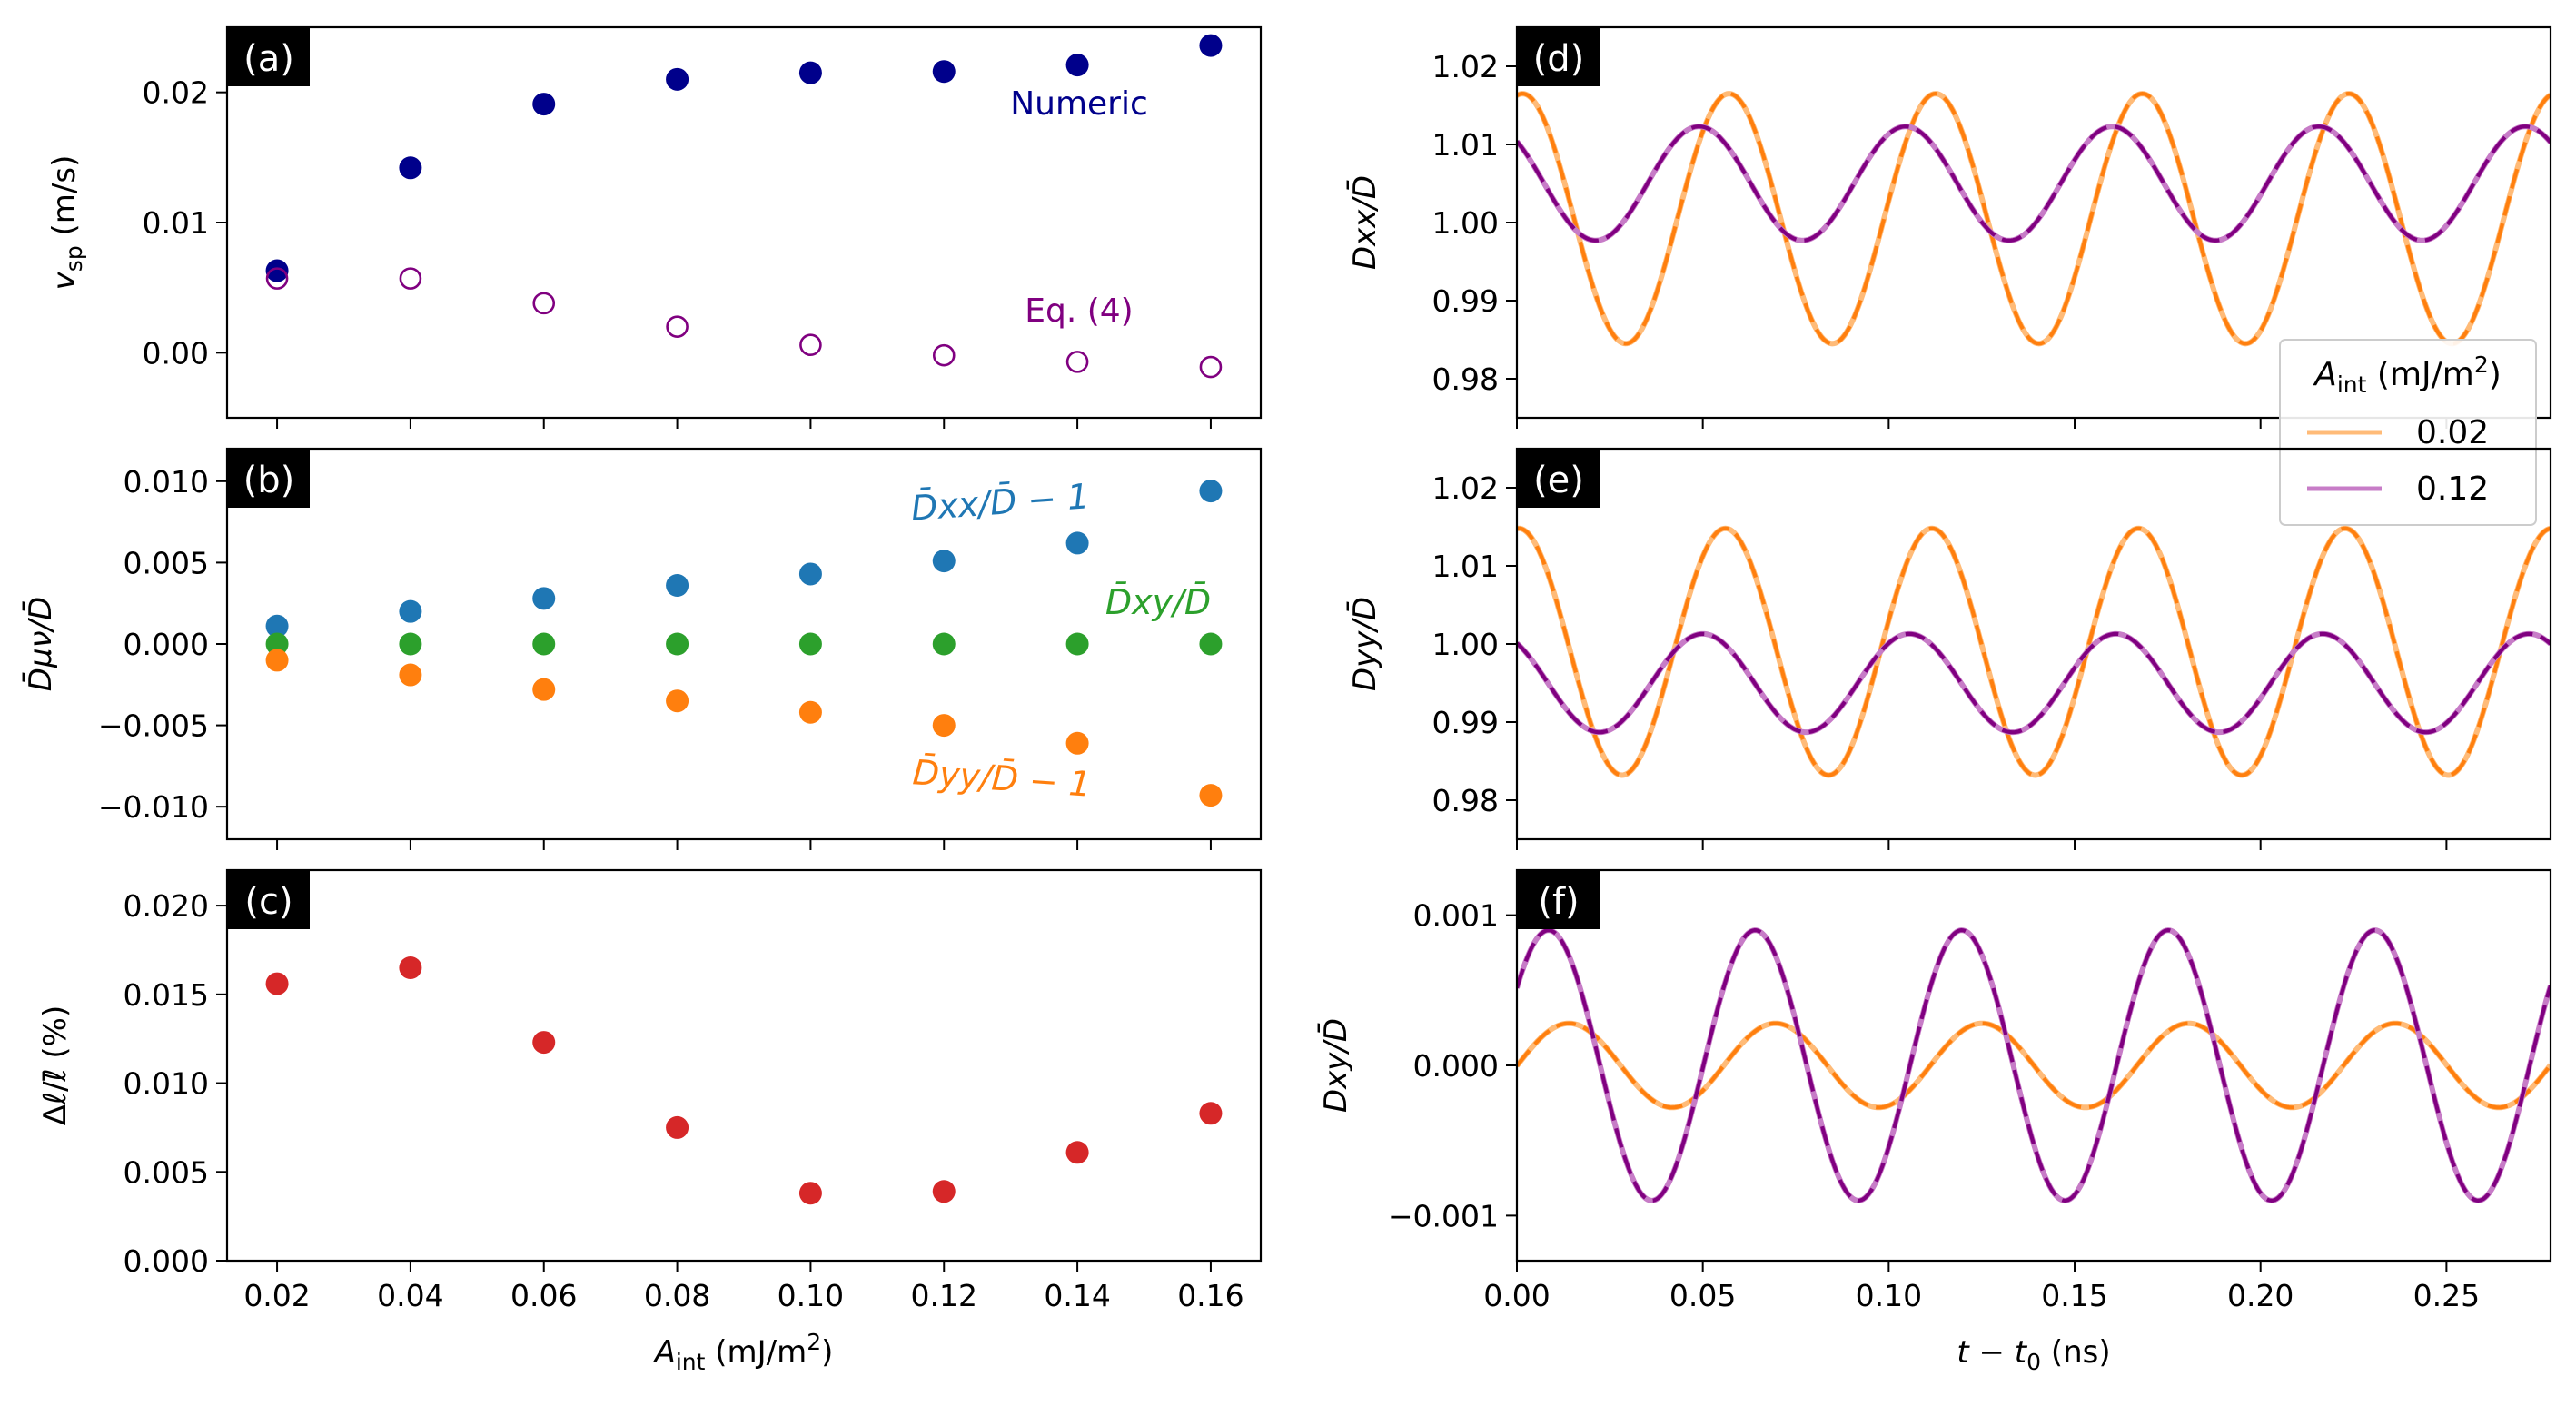  Describe the element at coordinates (744, 206) in the screenshot. I see `data-layer-a` at that location.